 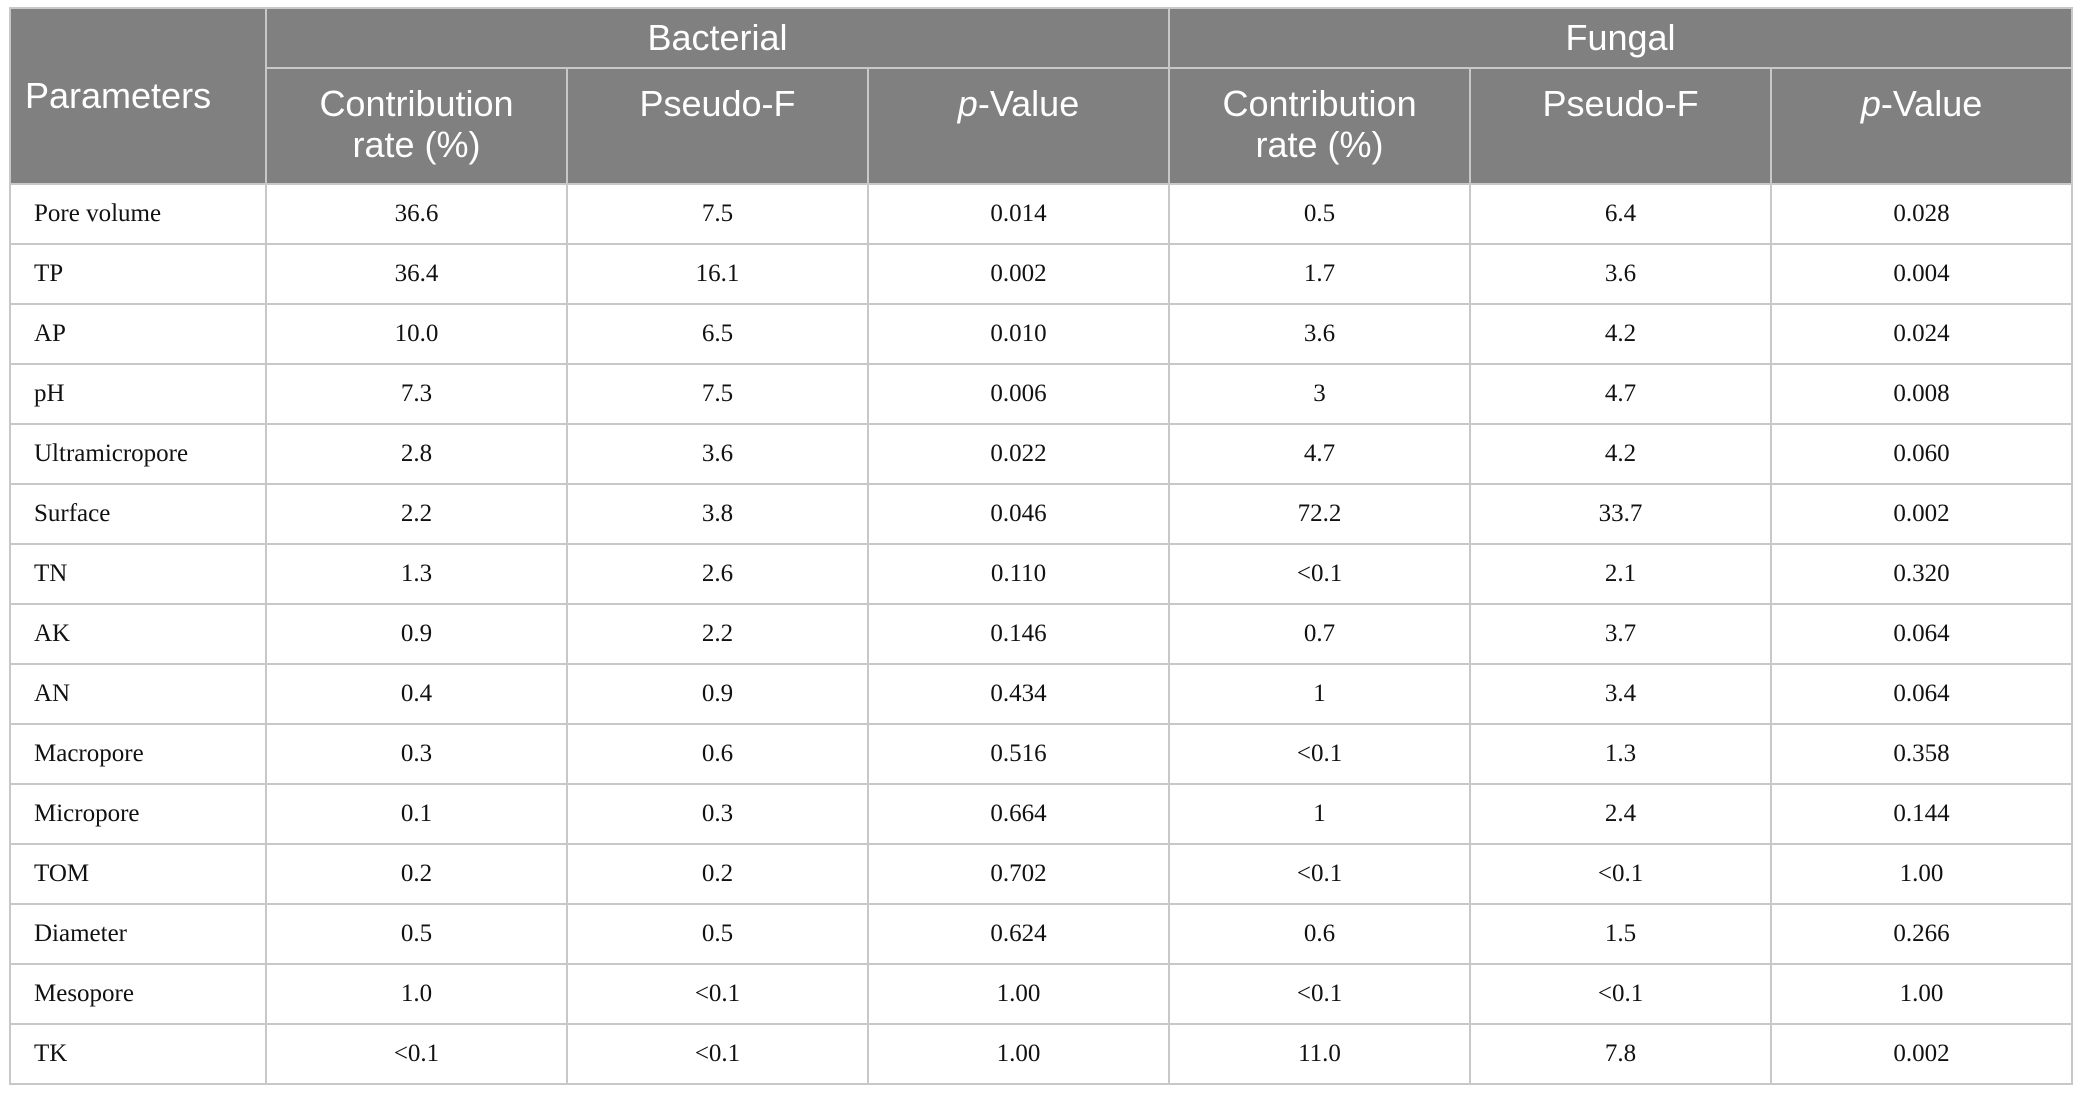 What do you see at coordinates (1018, 514) in the screenshot?
I see `bacterial-p-value-cell: 0.046` at bounding box center [1018, 514].